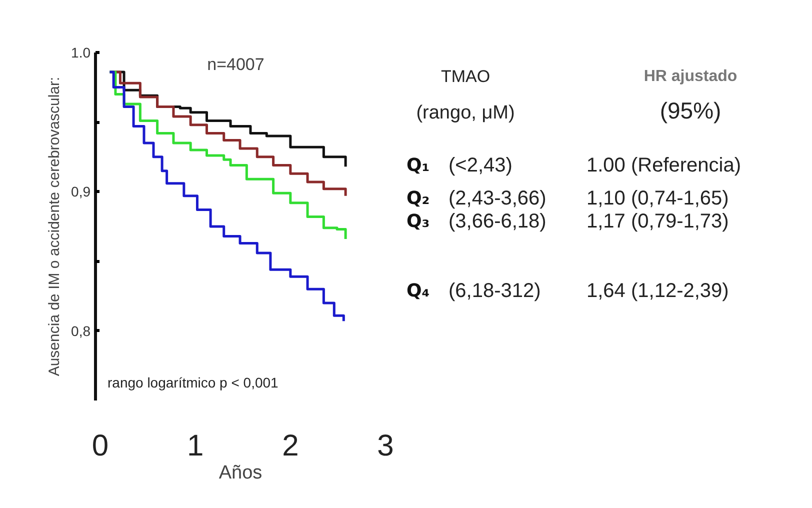 Image resolution: width=812 pixels, height=508 pixels. What do you see at coordinates (664, 165) in the screenshot?
I see `text: 1.00 (Referencia)` at bounding box center [664, 165].